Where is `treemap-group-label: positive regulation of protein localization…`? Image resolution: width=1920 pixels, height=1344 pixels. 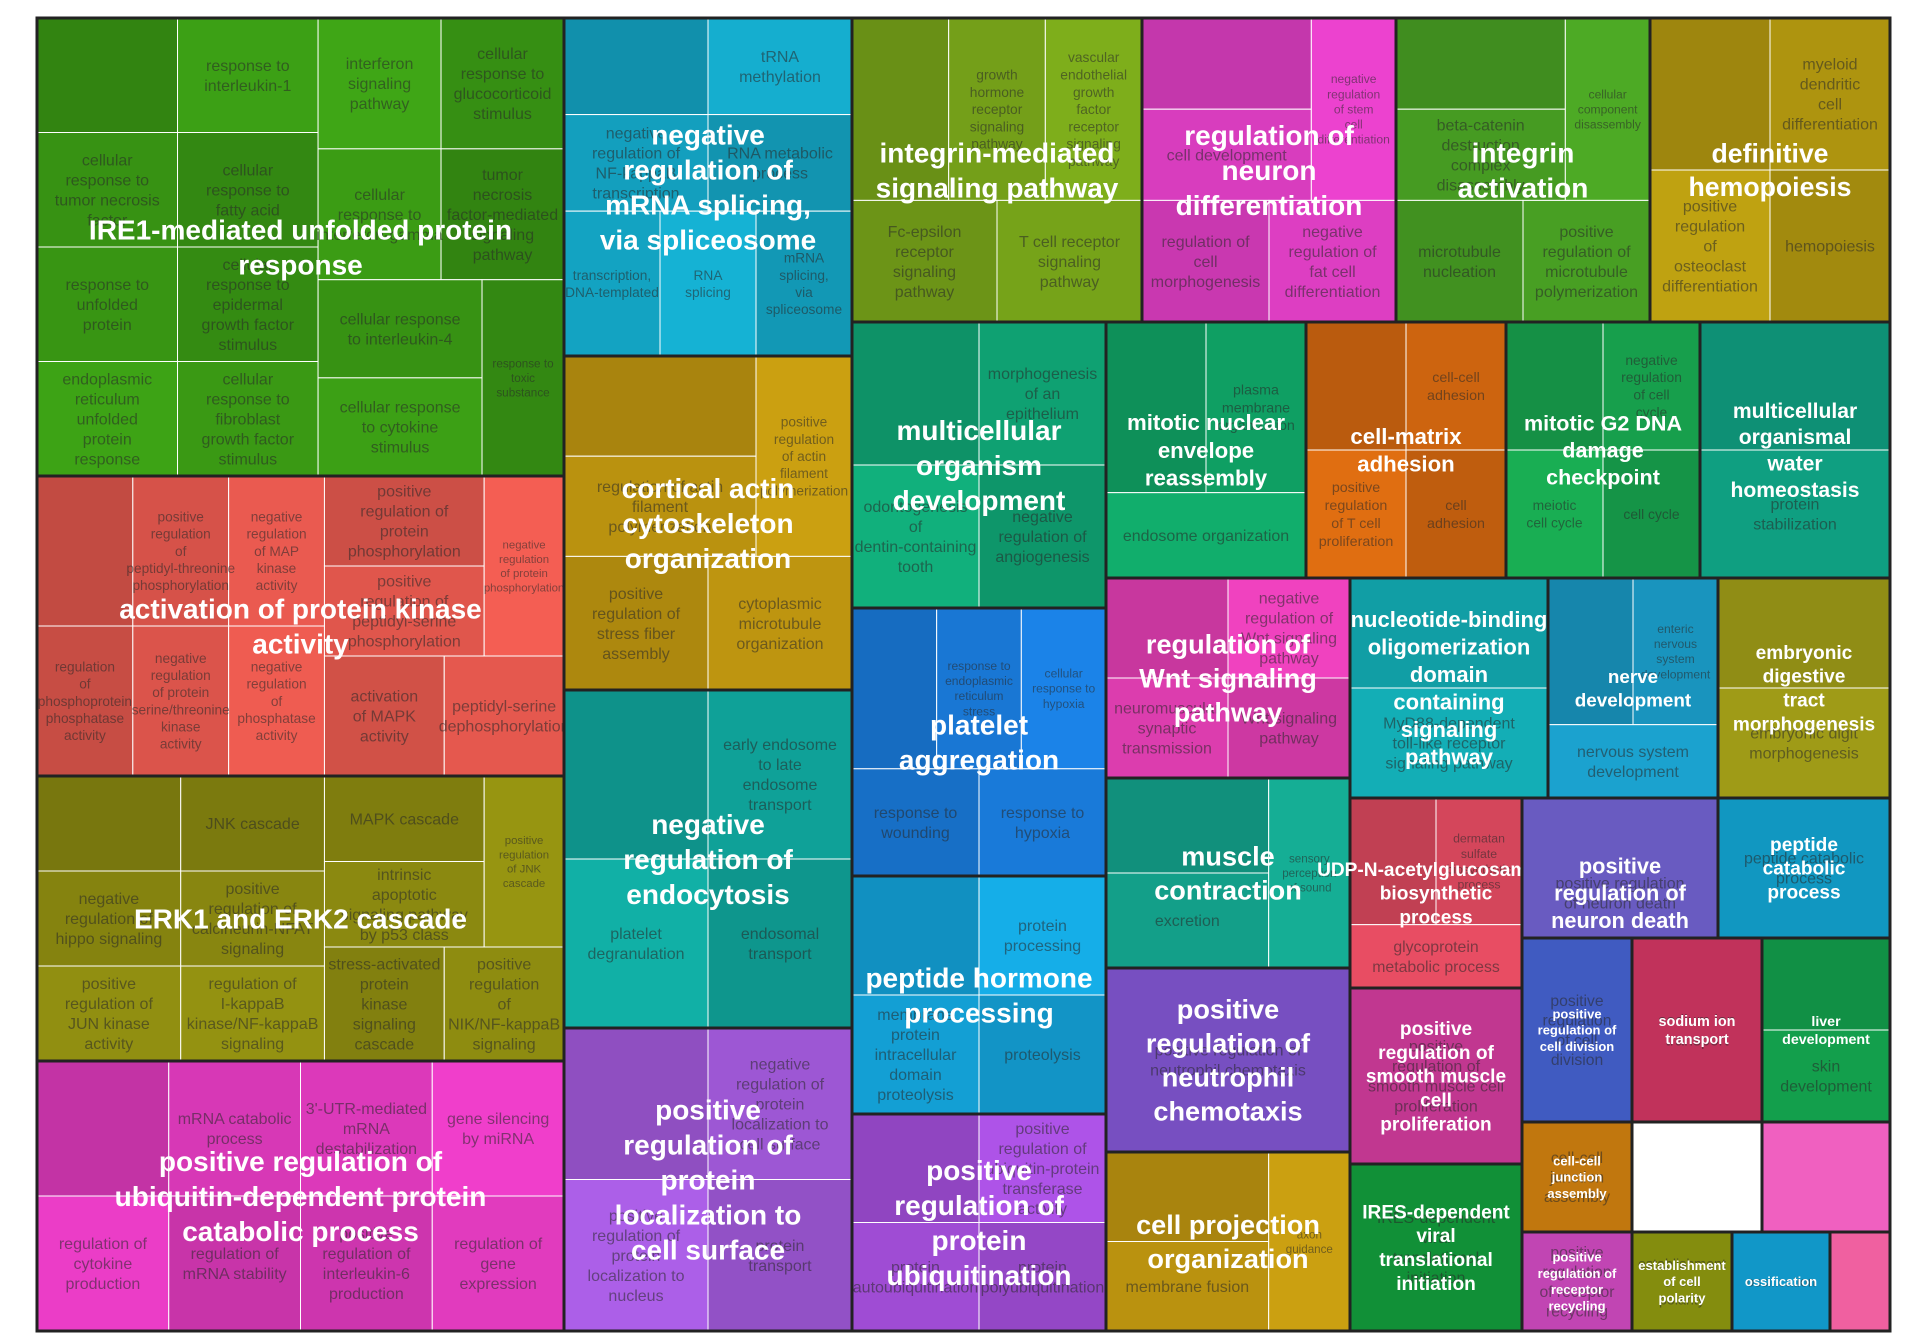
treemap-group-label: positive regulation of protein localization… is located at coordinates (708, 1179).